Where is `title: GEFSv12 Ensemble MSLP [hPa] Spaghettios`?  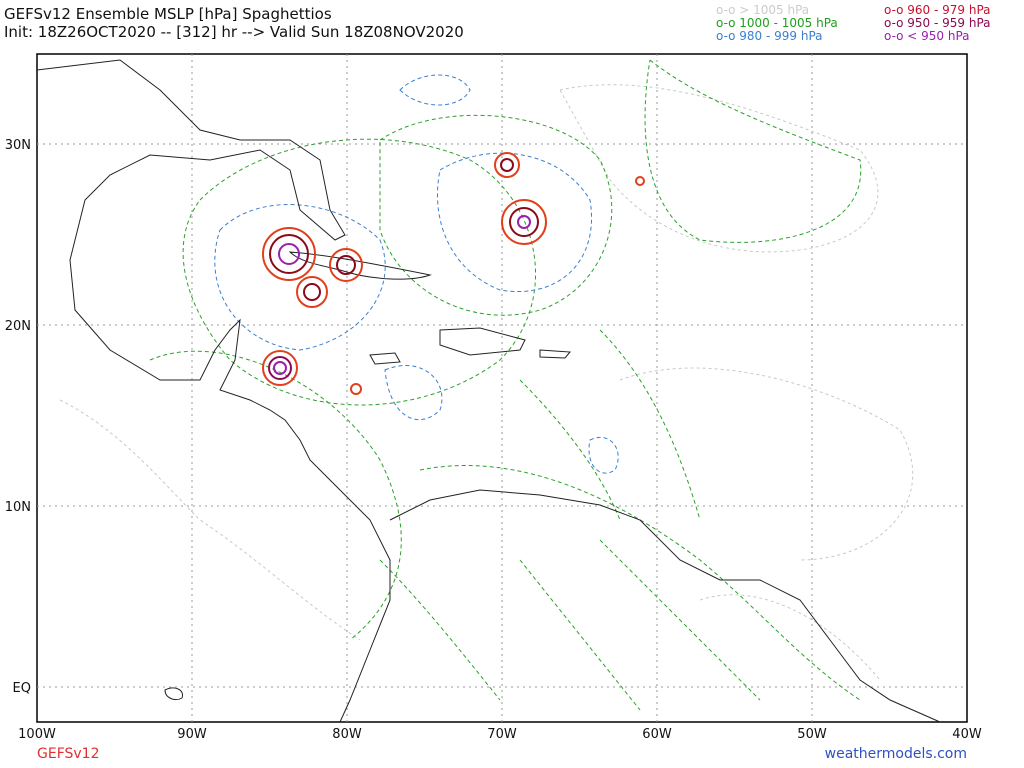 title: GEFSv12 Ensemble MSLP [hPa] Spaghettios is located at coordinates (168, 14).